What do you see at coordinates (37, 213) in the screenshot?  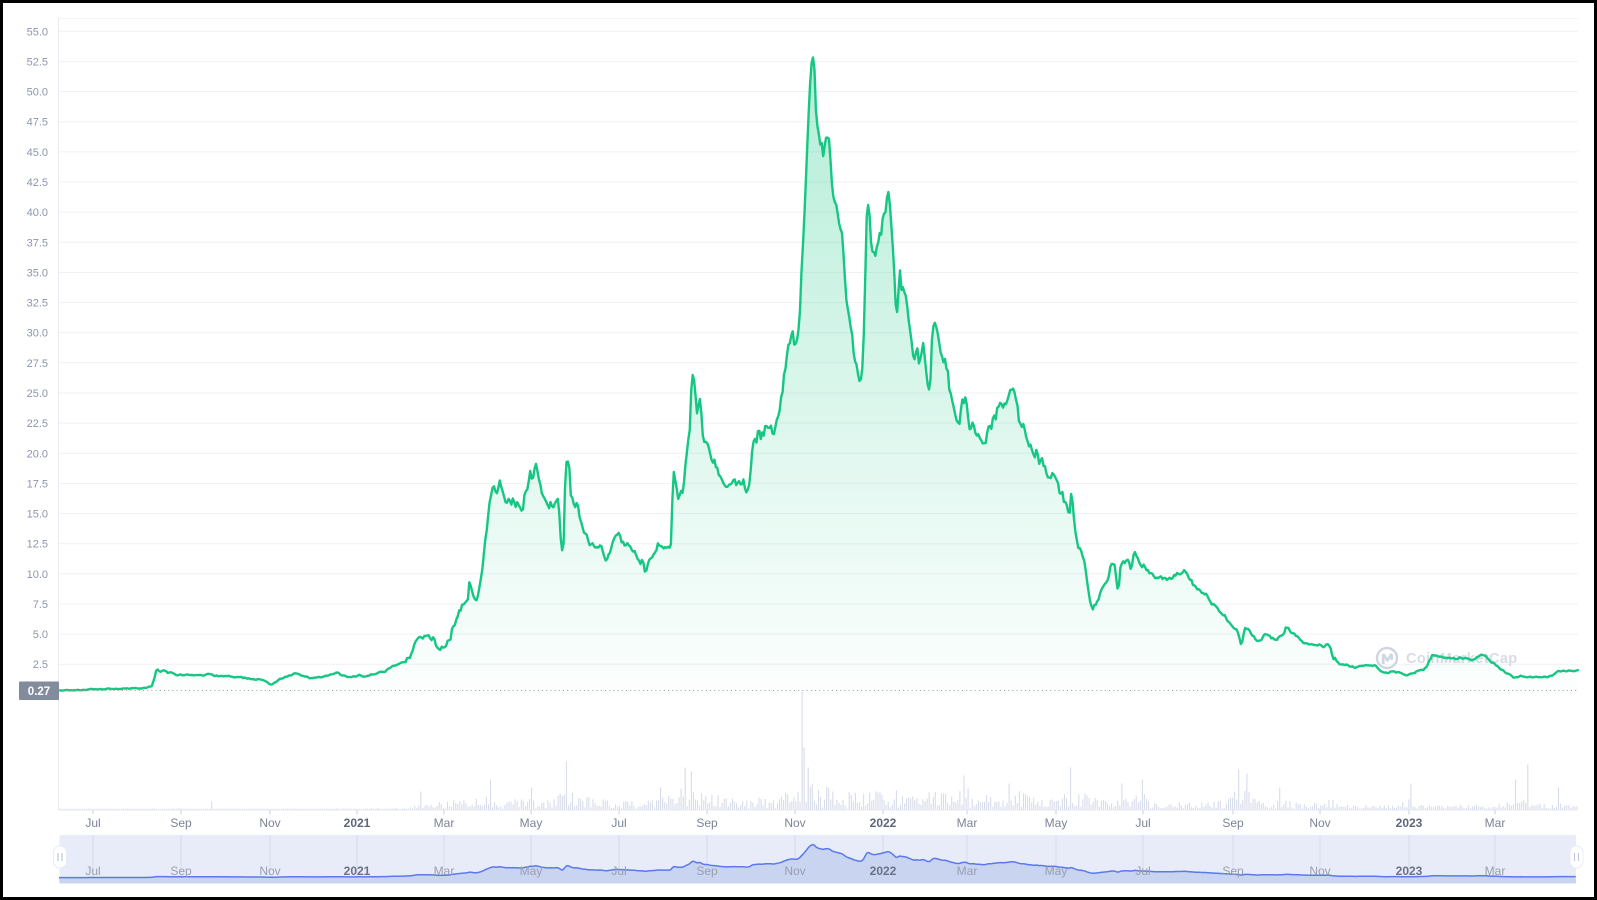 I see `svg-text: 40.0` at bounding box center [37, 213].